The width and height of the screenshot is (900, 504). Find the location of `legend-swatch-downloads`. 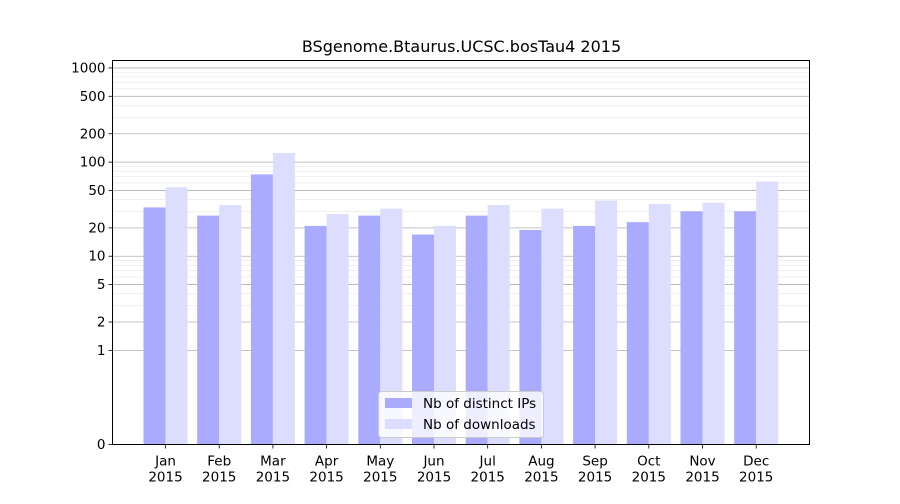

legend-swatch-downloads is located at coordinates (398, 424).